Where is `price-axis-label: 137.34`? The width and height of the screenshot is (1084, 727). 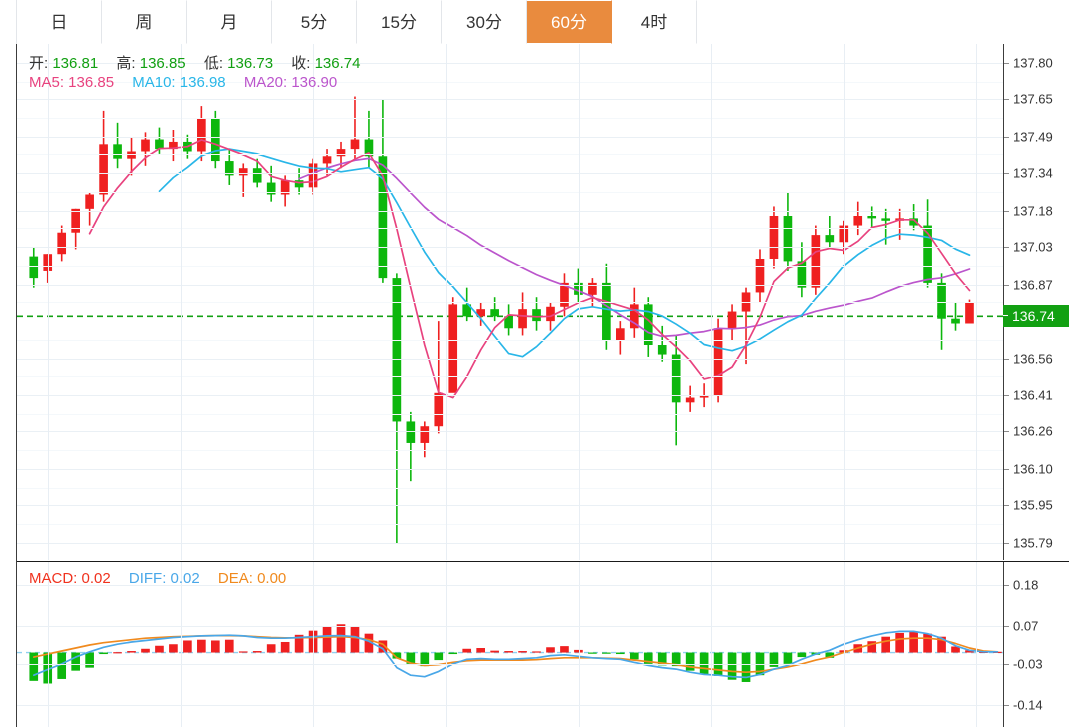 price-axis-label: 137.34 is located at coordinates (1033, 173).